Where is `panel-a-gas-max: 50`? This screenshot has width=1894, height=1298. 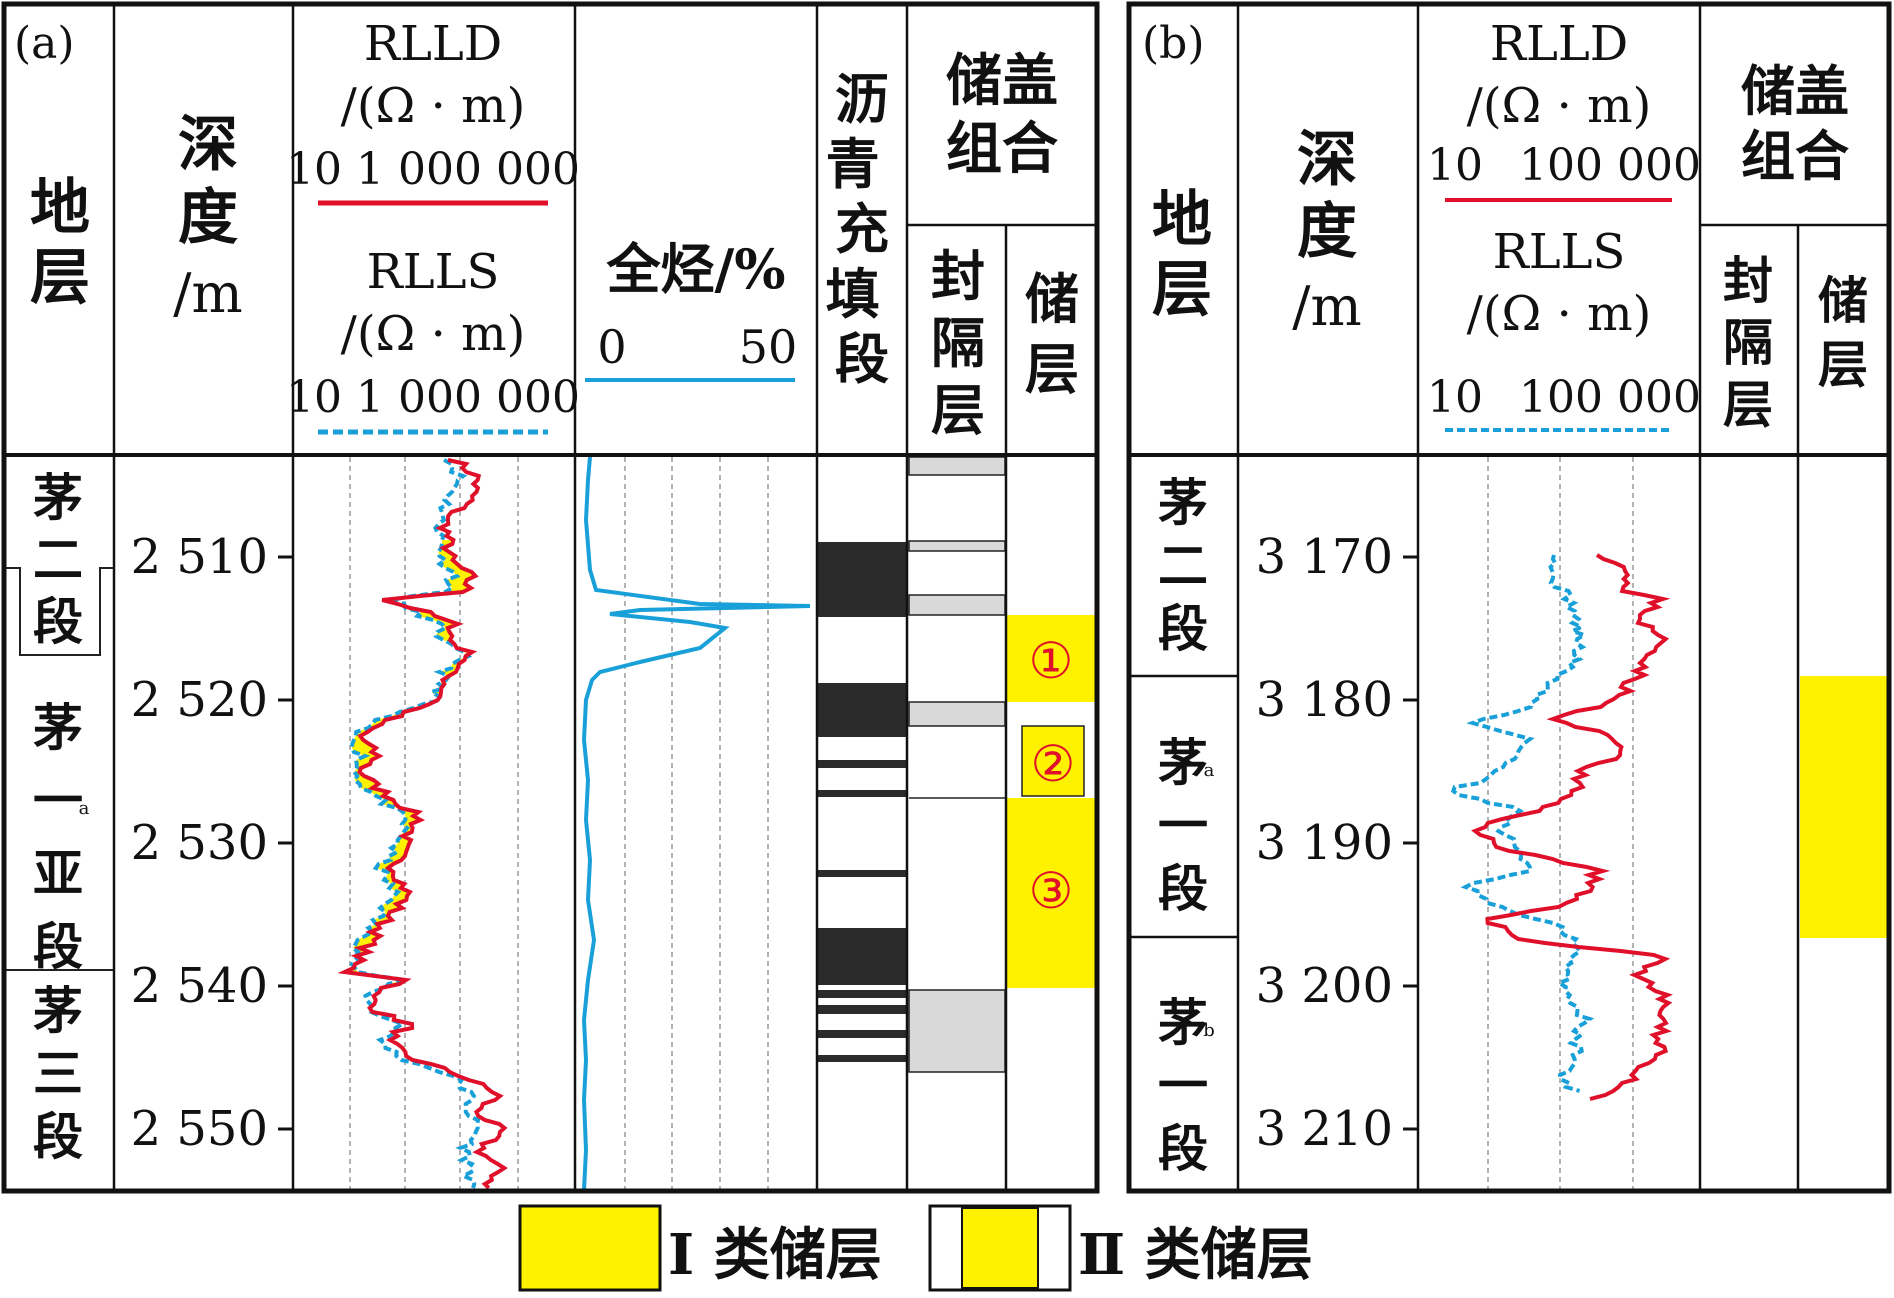
panel-a-gas-max: 50 is located at coordinates (768, 347).